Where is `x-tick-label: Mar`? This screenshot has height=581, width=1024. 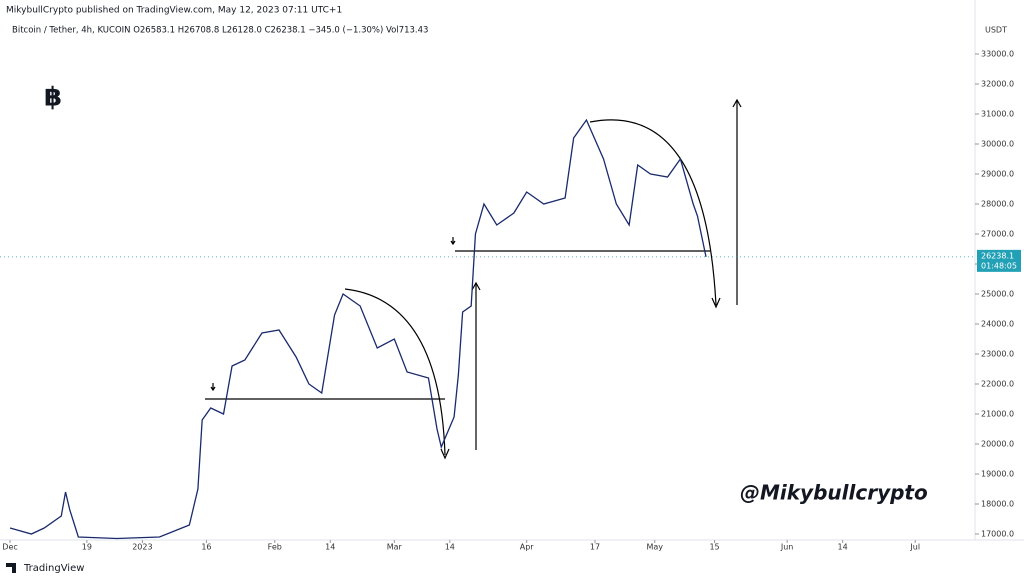 x-tick-label: Mar is located at coordinates (395, 547).